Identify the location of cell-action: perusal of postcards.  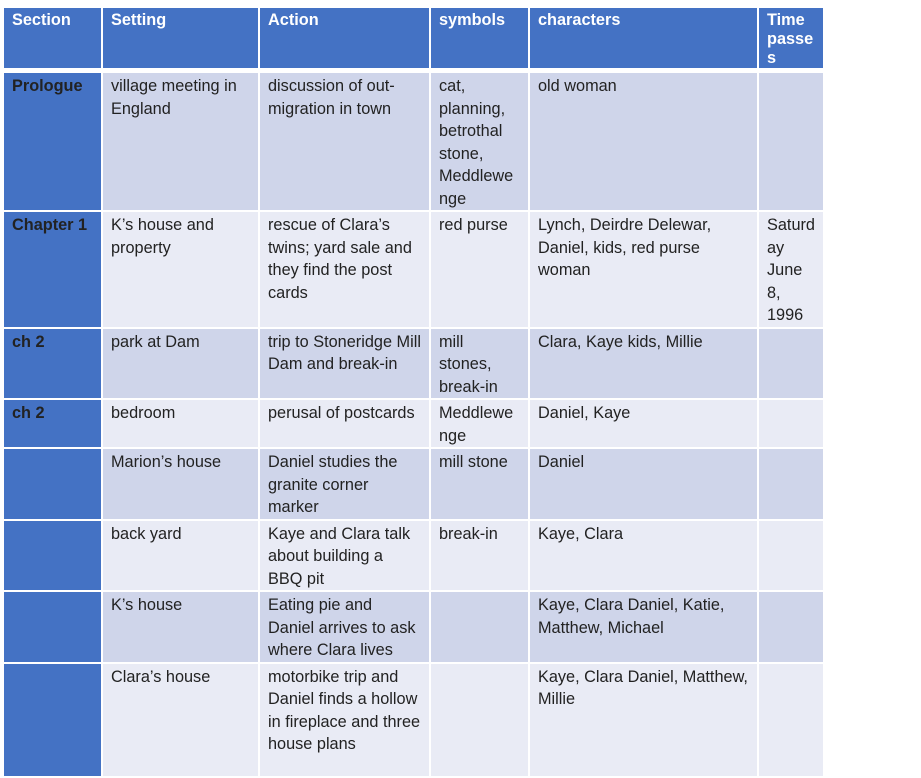
(344, 423).